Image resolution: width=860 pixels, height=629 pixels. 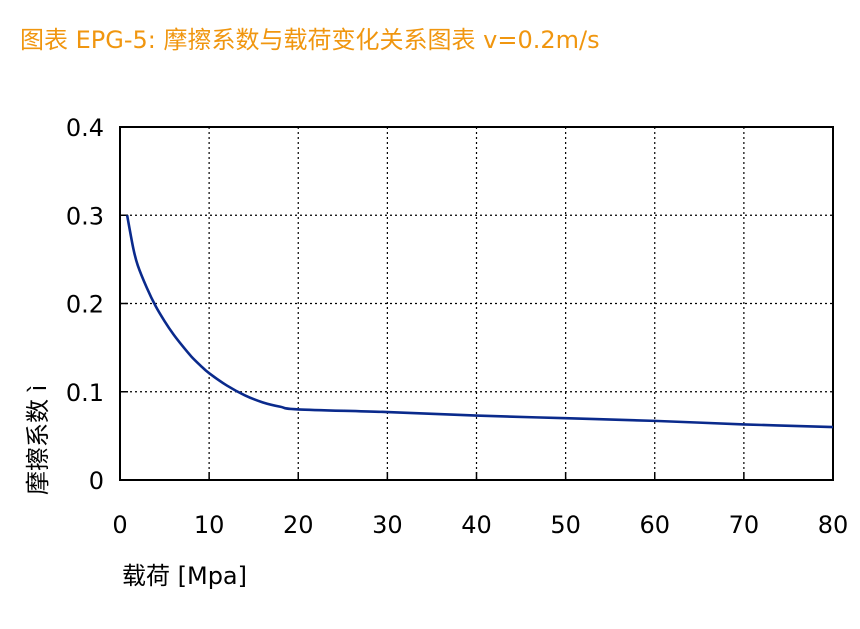 I want to click on y-tick-label: 0.4, so click(x=85, y=128).